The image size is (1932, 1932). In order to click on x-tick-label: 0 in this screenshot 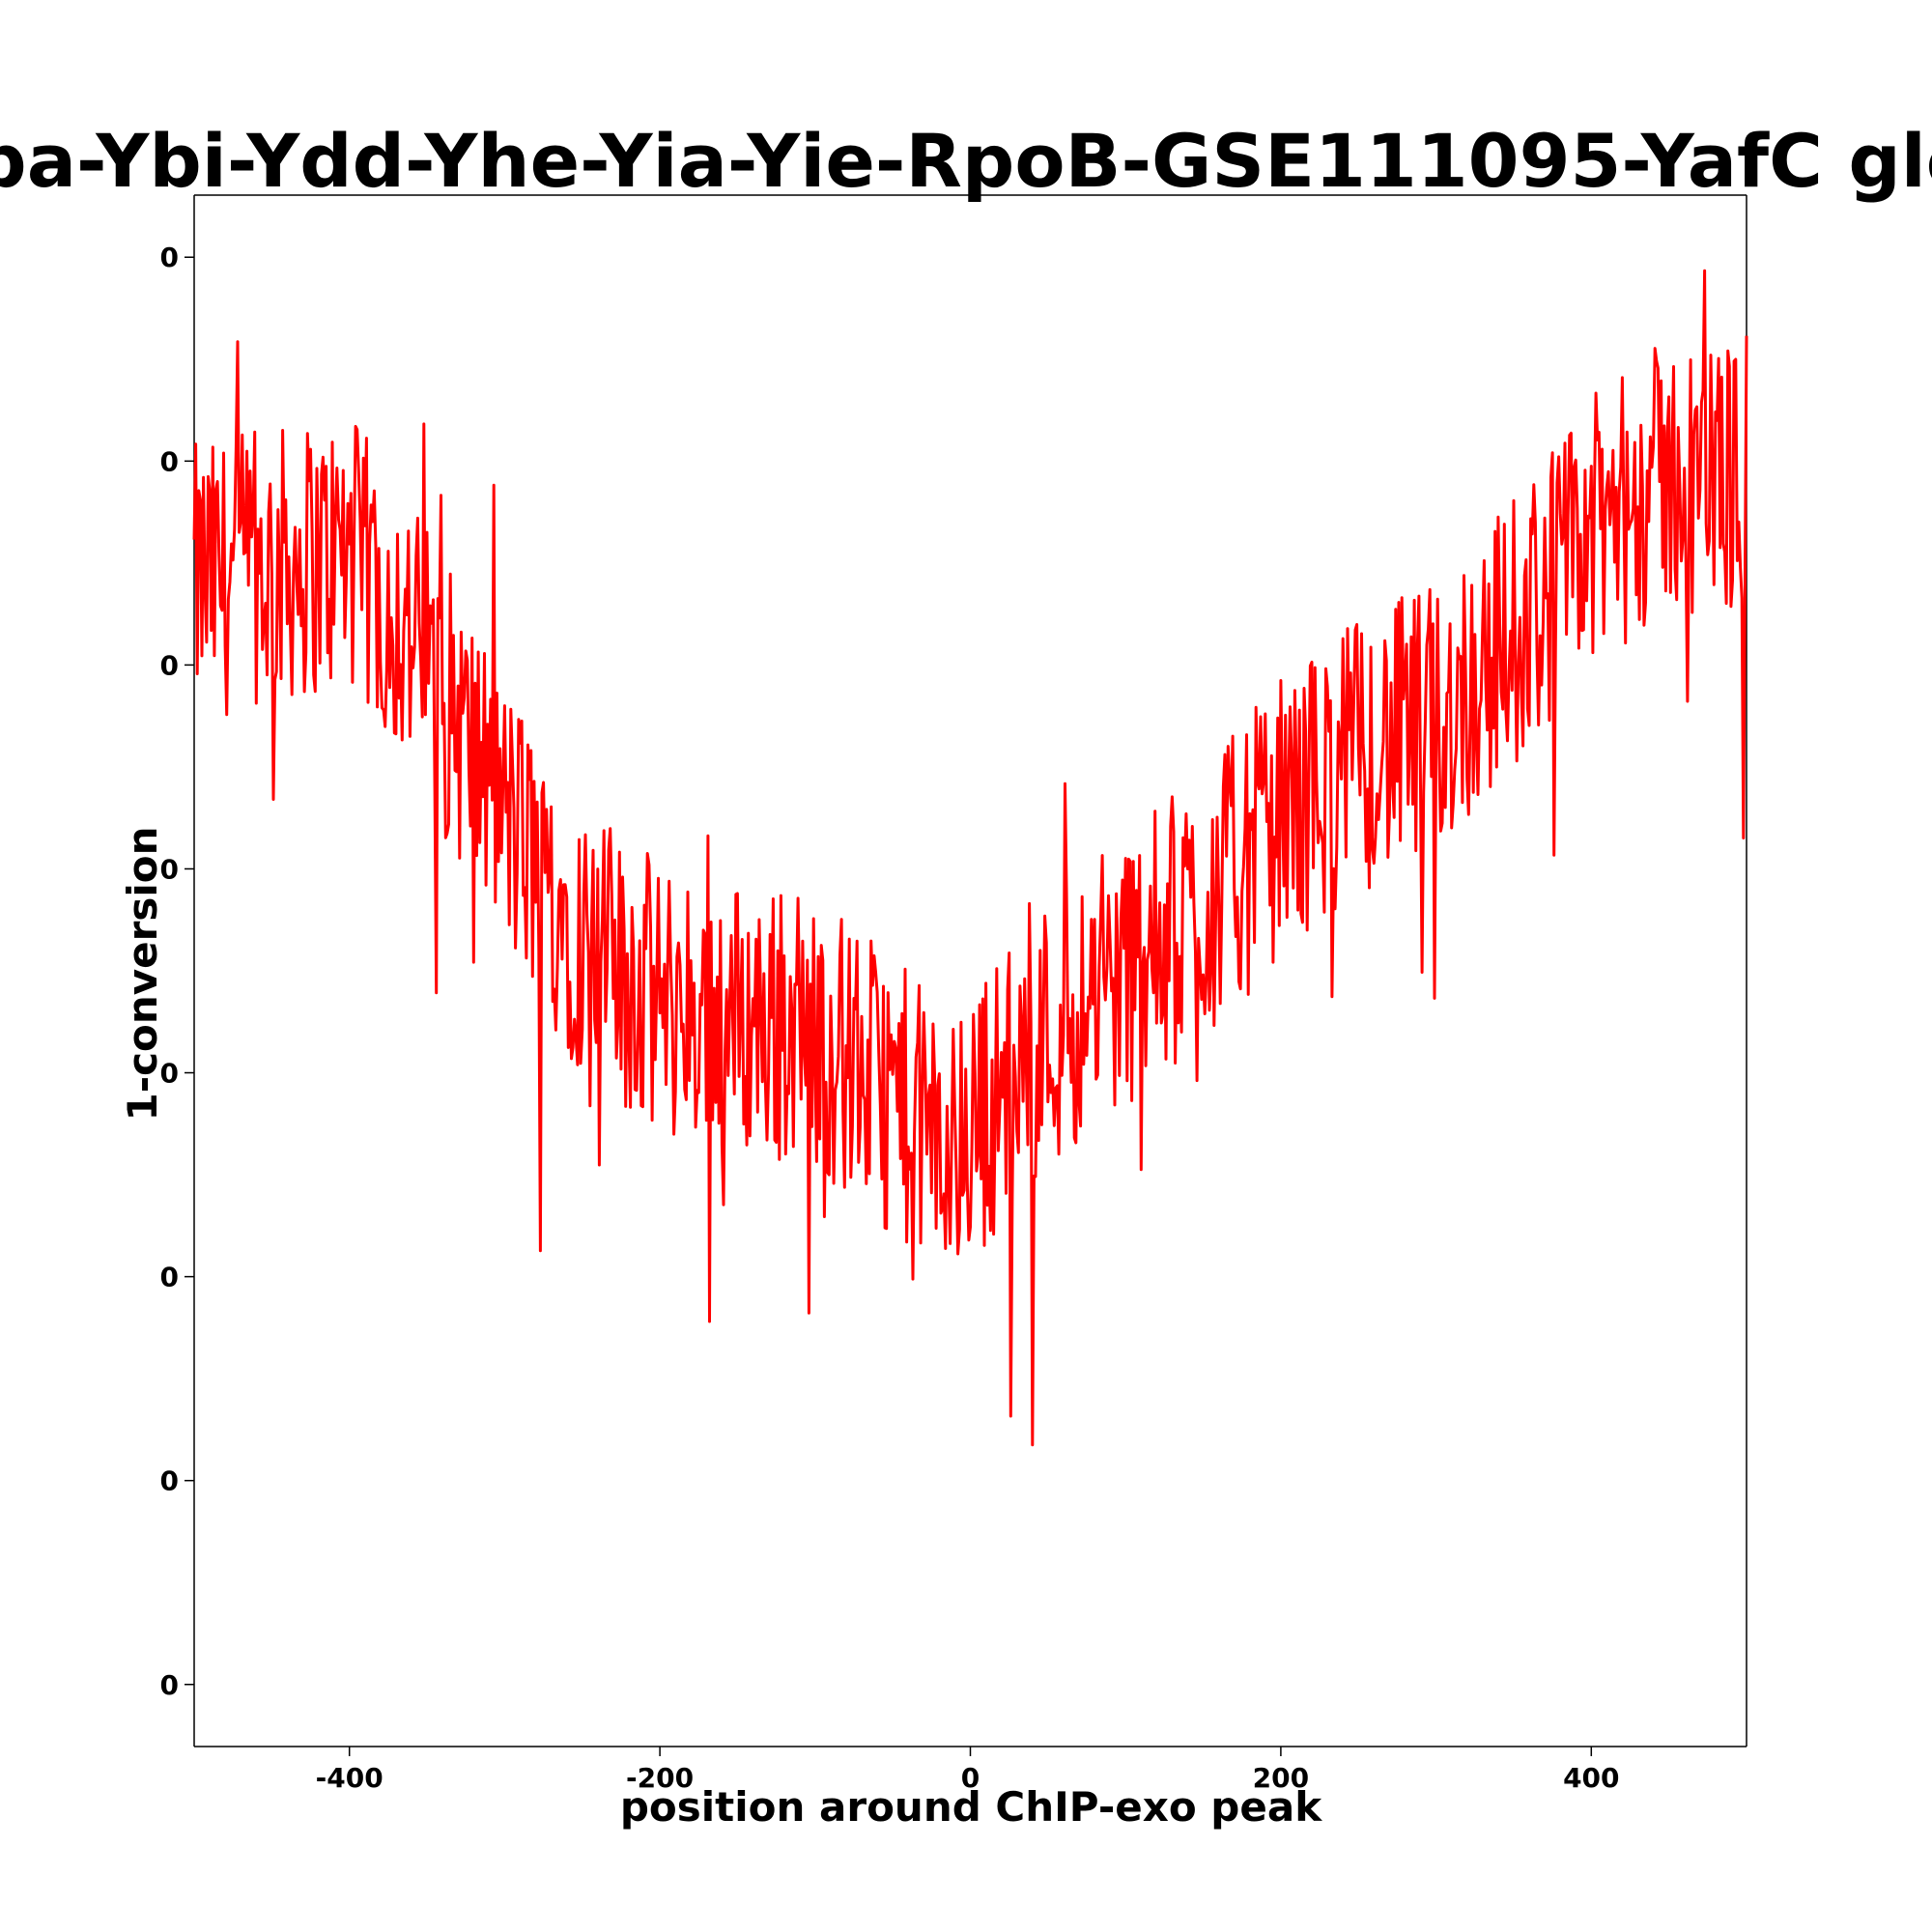, I will do `click(970, 1778)`.